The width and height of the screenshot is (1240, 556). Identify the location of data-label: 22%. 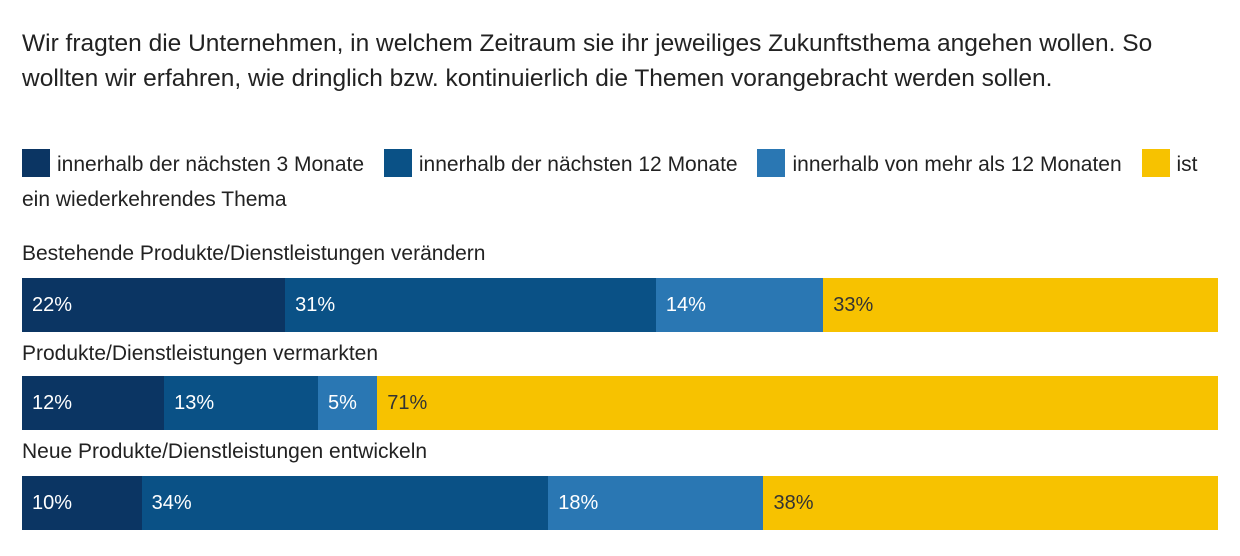
(52, 304).